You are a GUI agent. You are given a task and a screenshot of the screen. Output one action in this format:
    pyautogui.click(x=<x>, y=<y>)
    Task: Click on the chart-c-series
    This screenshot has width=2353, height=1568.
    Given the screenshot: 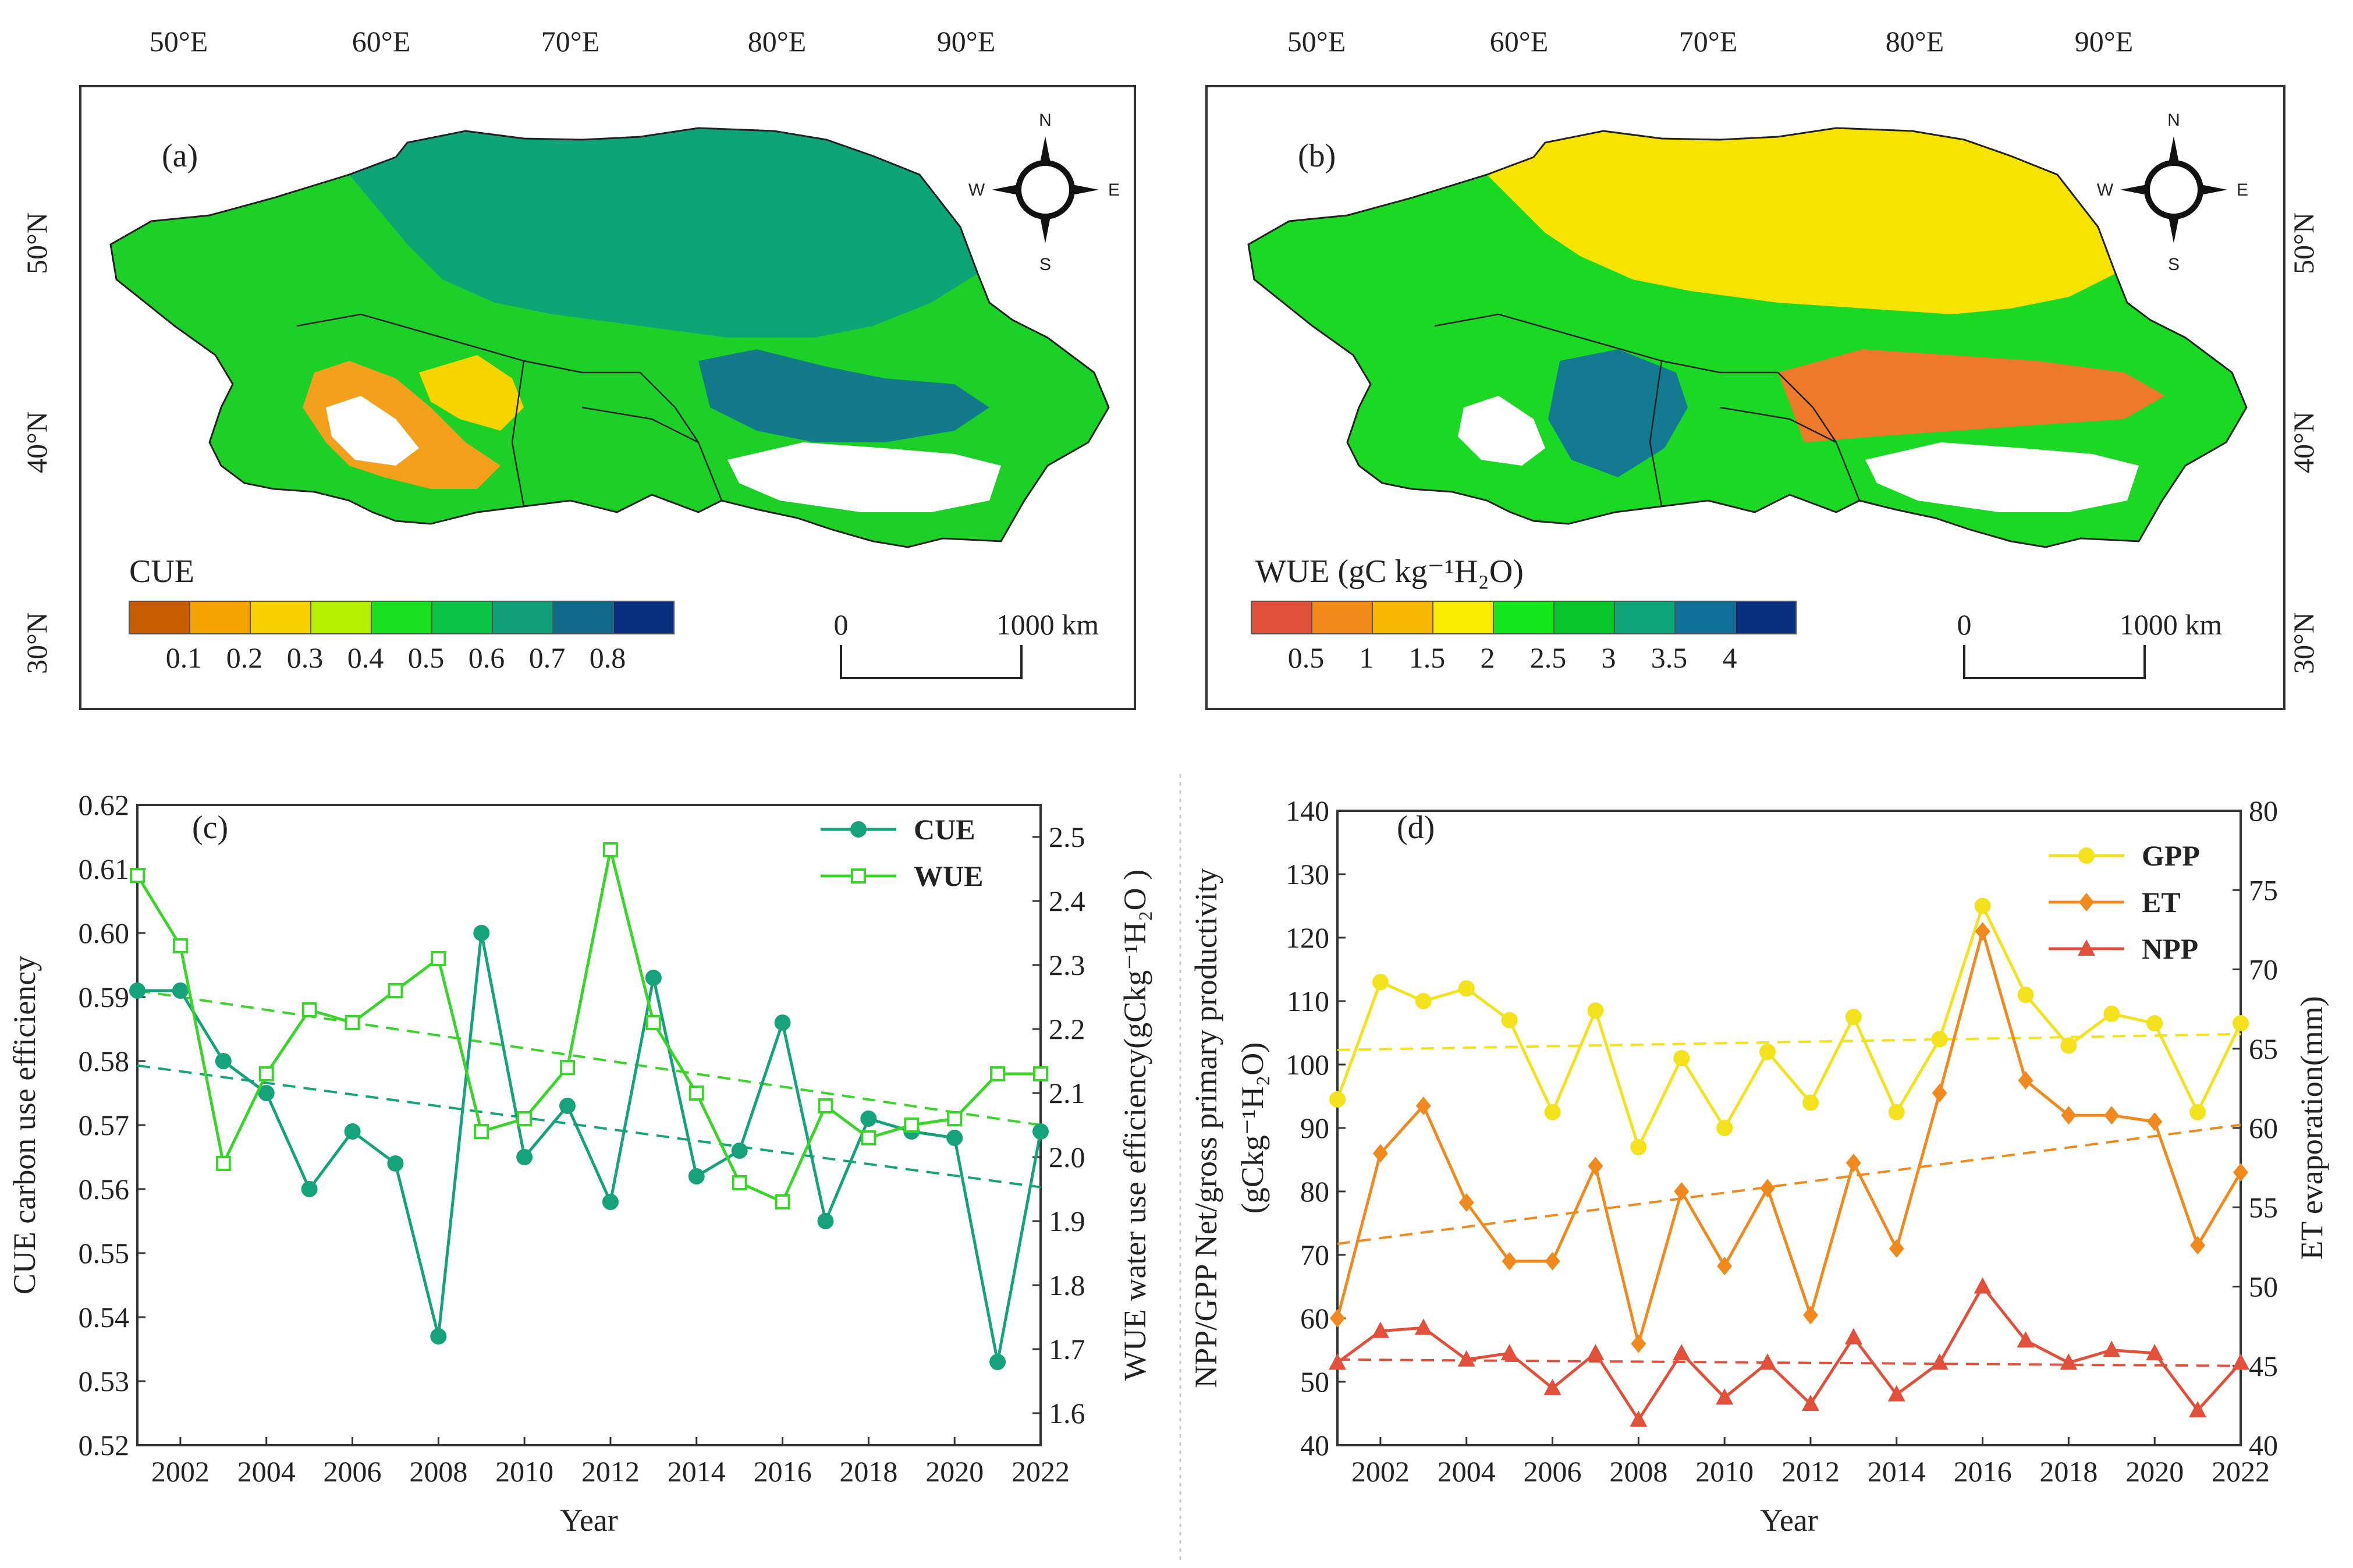 What is the action you would take?
    pyautogui.click(x=589, y=1106)
    